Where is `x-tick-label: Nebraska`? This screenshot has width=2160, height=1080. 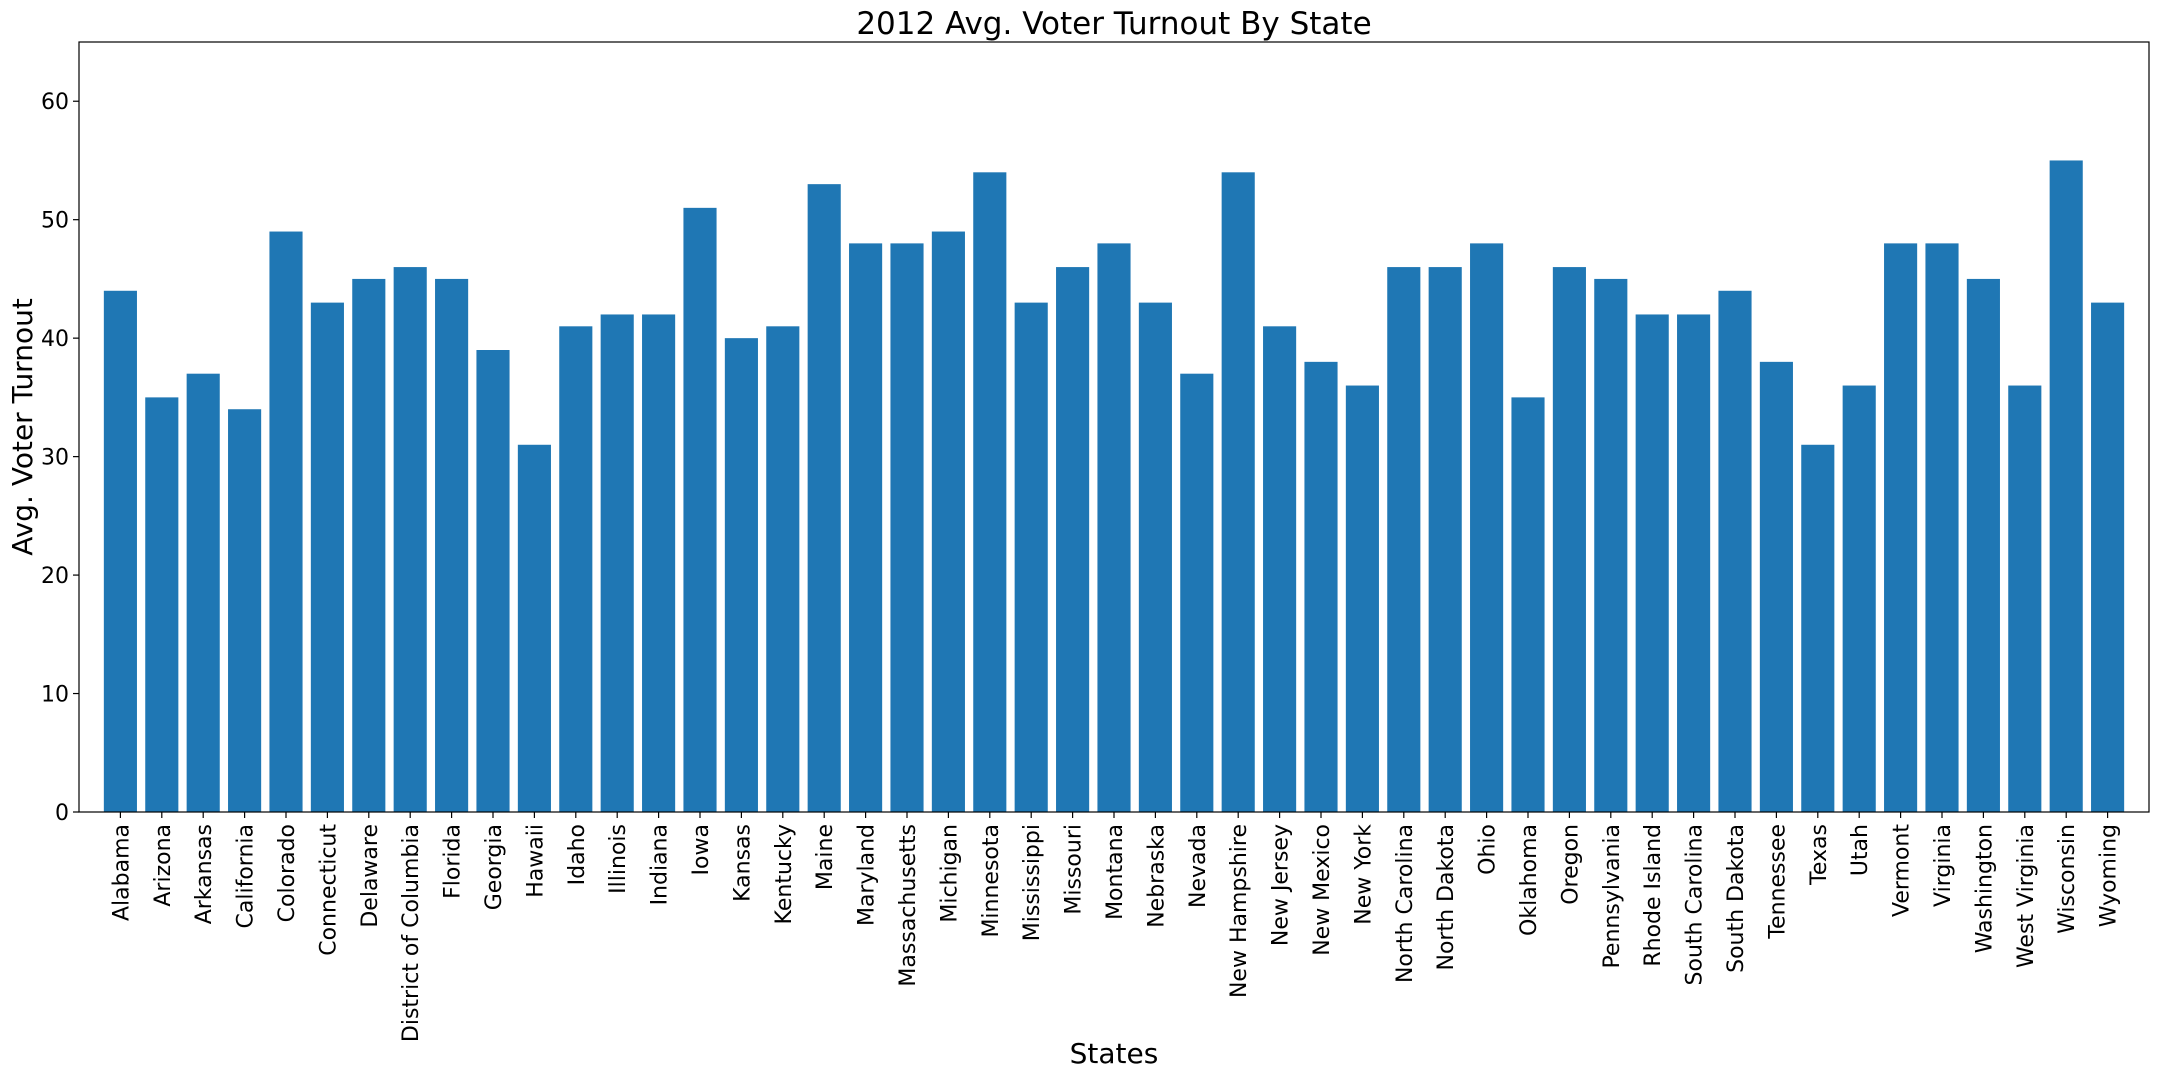 x-tick-label: Nebraska is located at coordinates (1156, 876).